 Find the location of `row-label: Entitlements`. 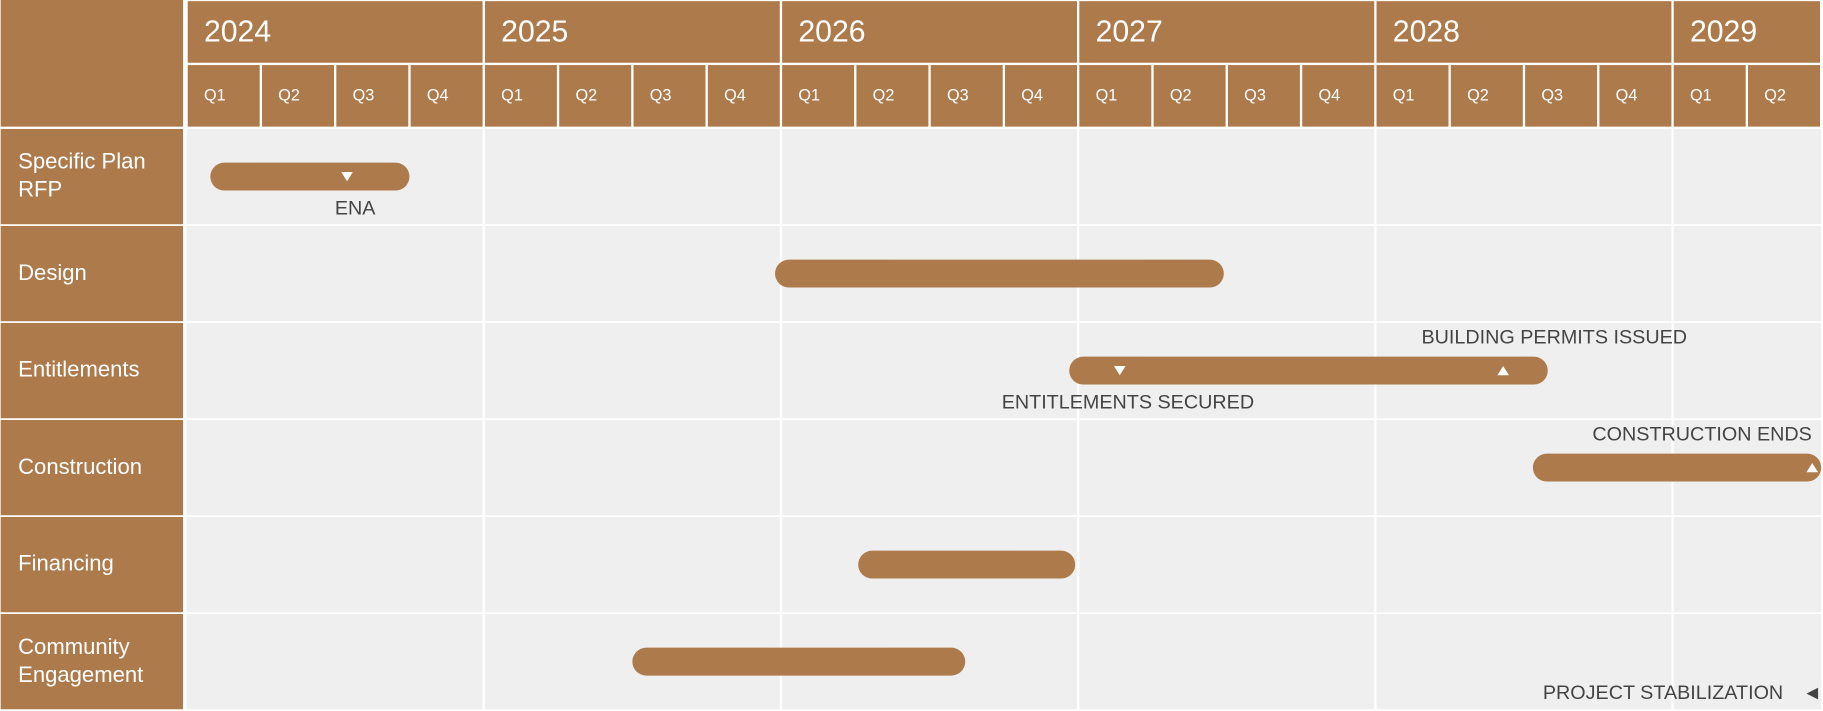

row-label: Entitlements is located at coordinates (79, 370).